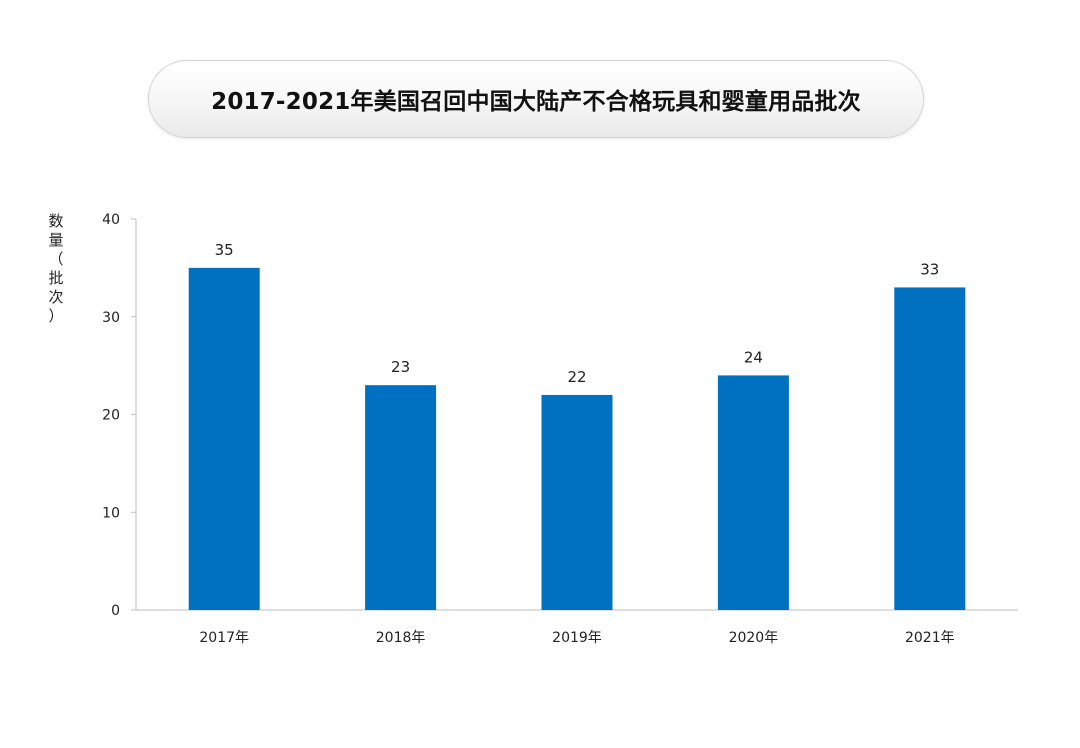 This screenshot has width=1080, height=748. Describe the element at coordinates (929, 269) in the screenshot. I see `data-label: 33` at that location.